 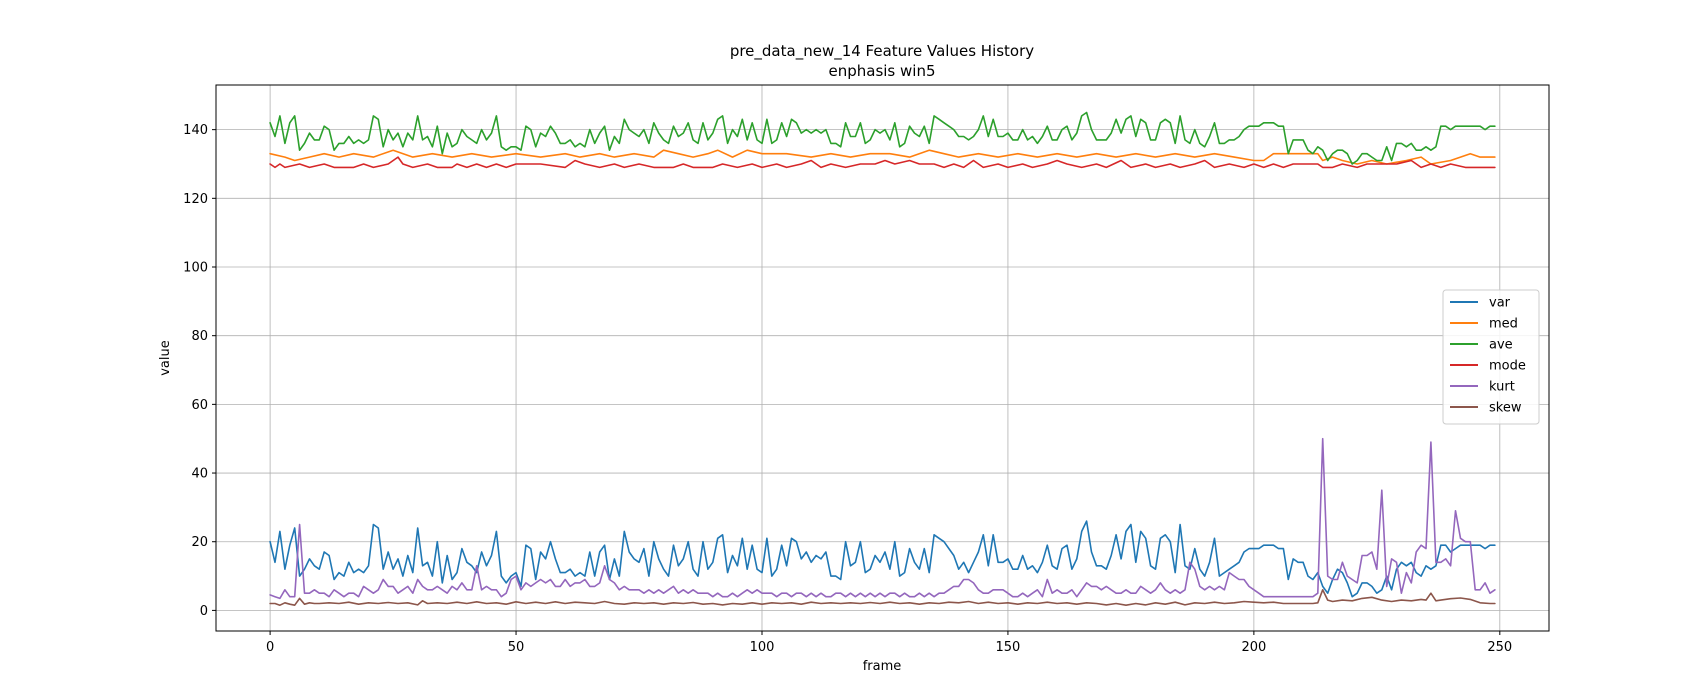 I want to click on y-tick-label: 80, so click(x=199, y=336).